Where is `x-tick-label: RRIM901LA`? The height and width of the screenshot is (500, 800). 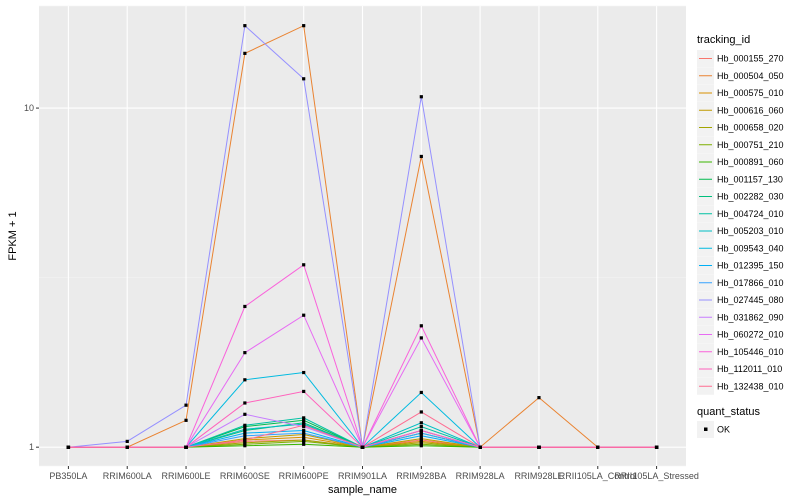 x-tick-label: RRIM901LA is located at coordinates (362, 476).